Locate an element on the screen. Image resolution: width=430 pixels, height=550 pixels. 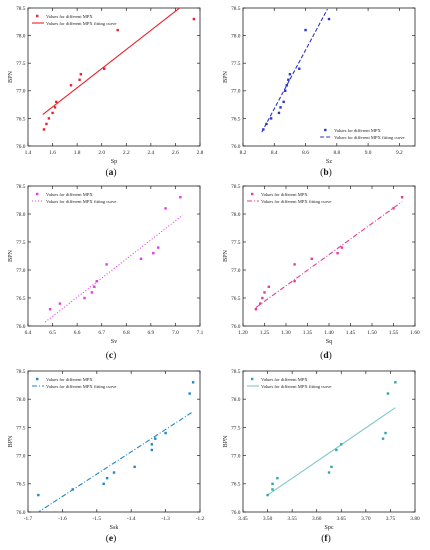
x-tick-label: 8.2 is located at coordinates (243, 153).